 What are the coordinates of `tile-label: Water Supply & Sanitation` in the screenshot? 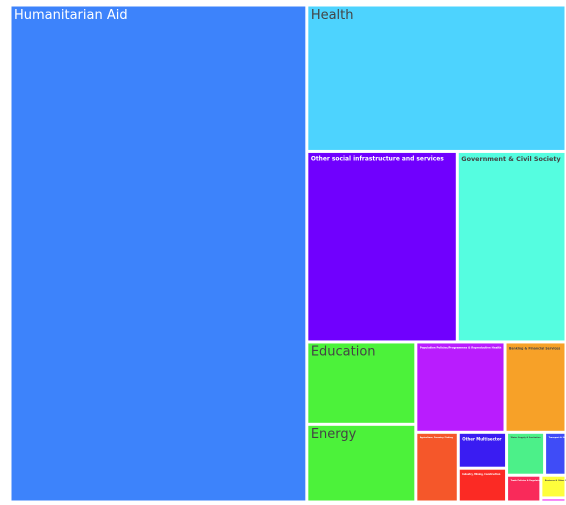 It's located at (526, 437).